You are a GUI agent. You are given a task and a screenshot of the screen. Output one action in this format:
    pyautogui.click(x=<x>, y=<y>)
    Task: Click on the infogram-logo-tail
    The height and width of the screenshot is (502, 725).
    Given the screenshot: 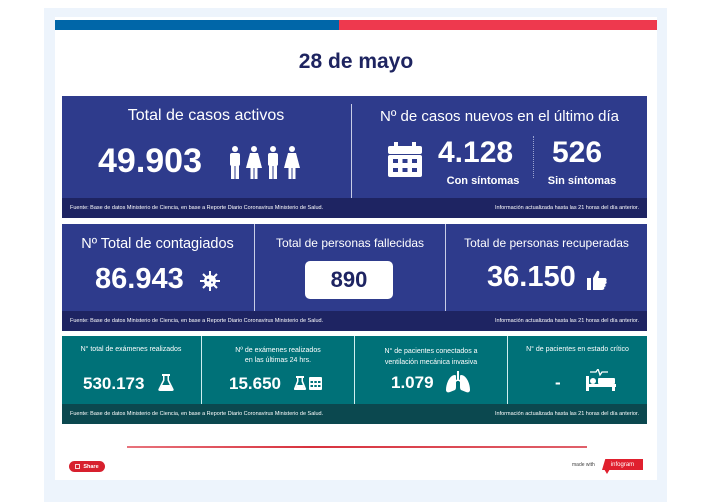 What is the action you would take?
    pyautogui.click(x=607, y=471)
    